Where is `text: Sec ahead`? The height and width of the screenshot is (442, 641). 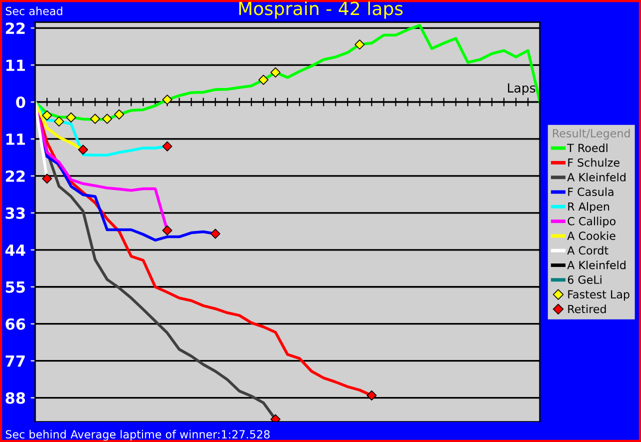 text: Sec ahead is located at coordinates (34, 11).